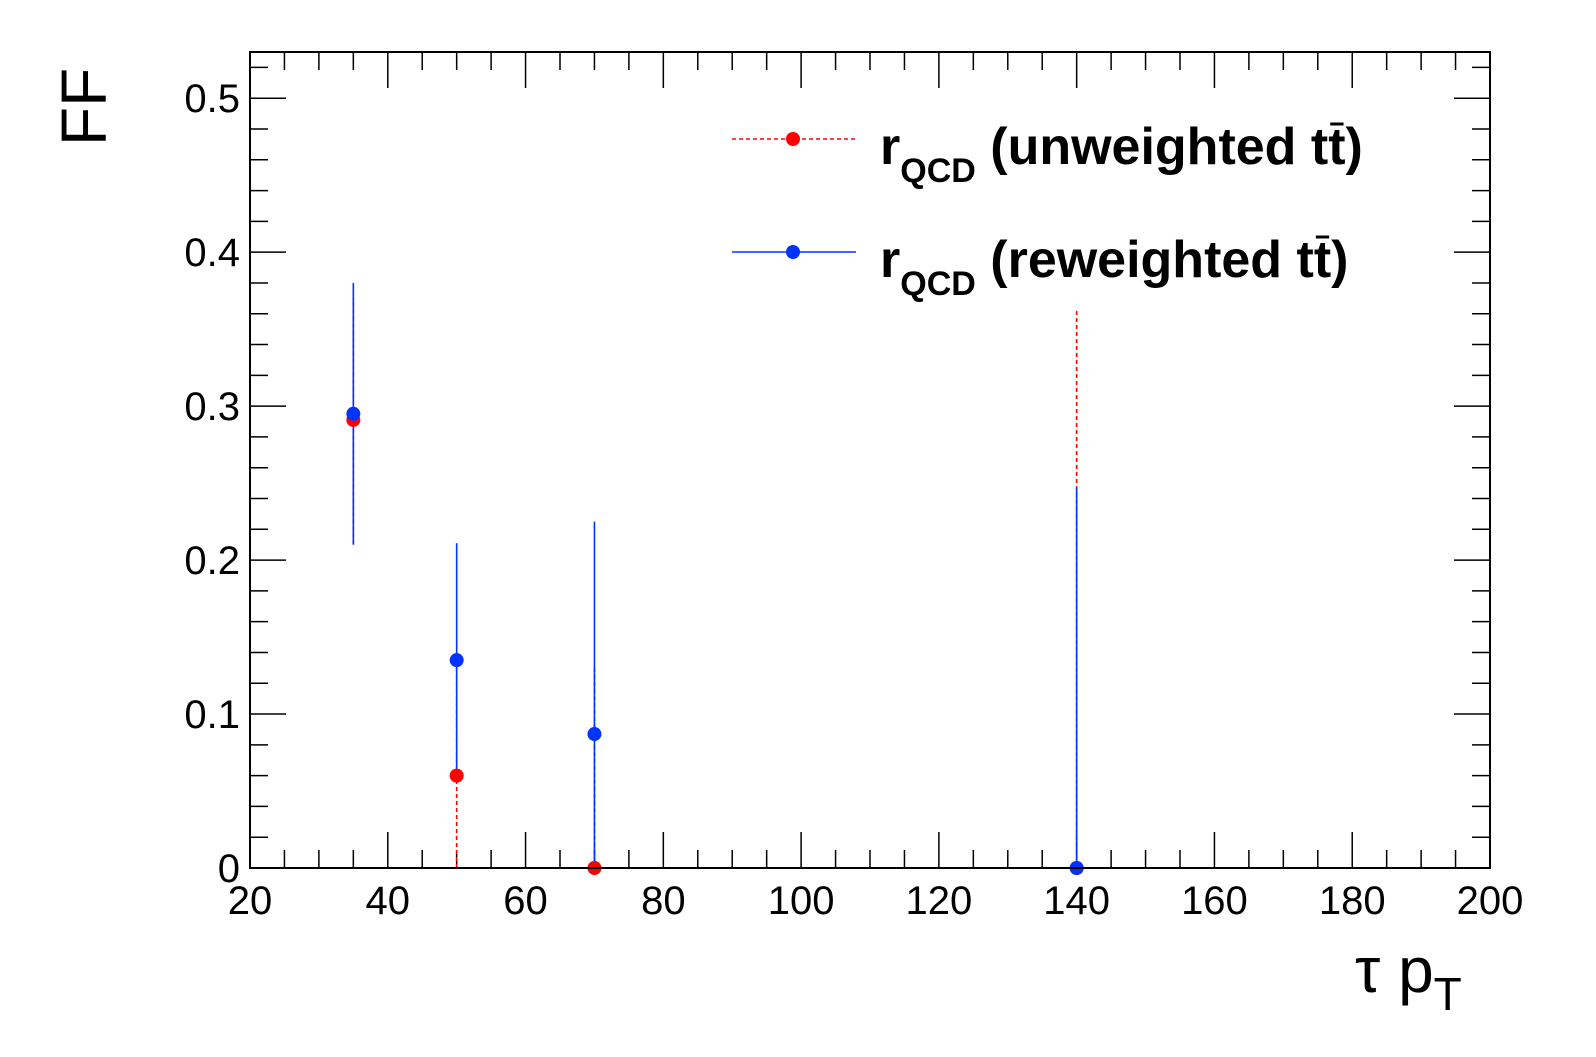 This screenshot has width=1596, height=1057. I want to click on y-tick-label: 0, so click(229, 869).